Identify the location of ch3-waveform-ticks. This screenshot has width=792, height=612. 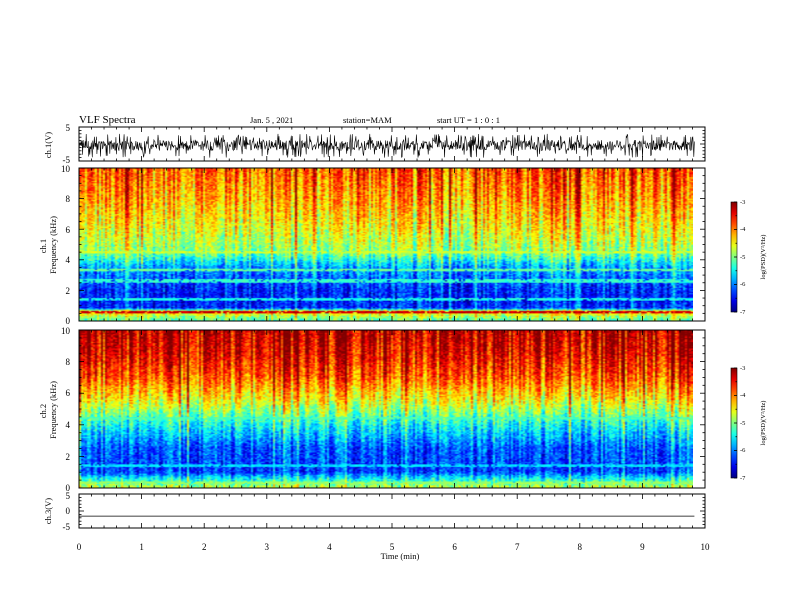
(392, 511).